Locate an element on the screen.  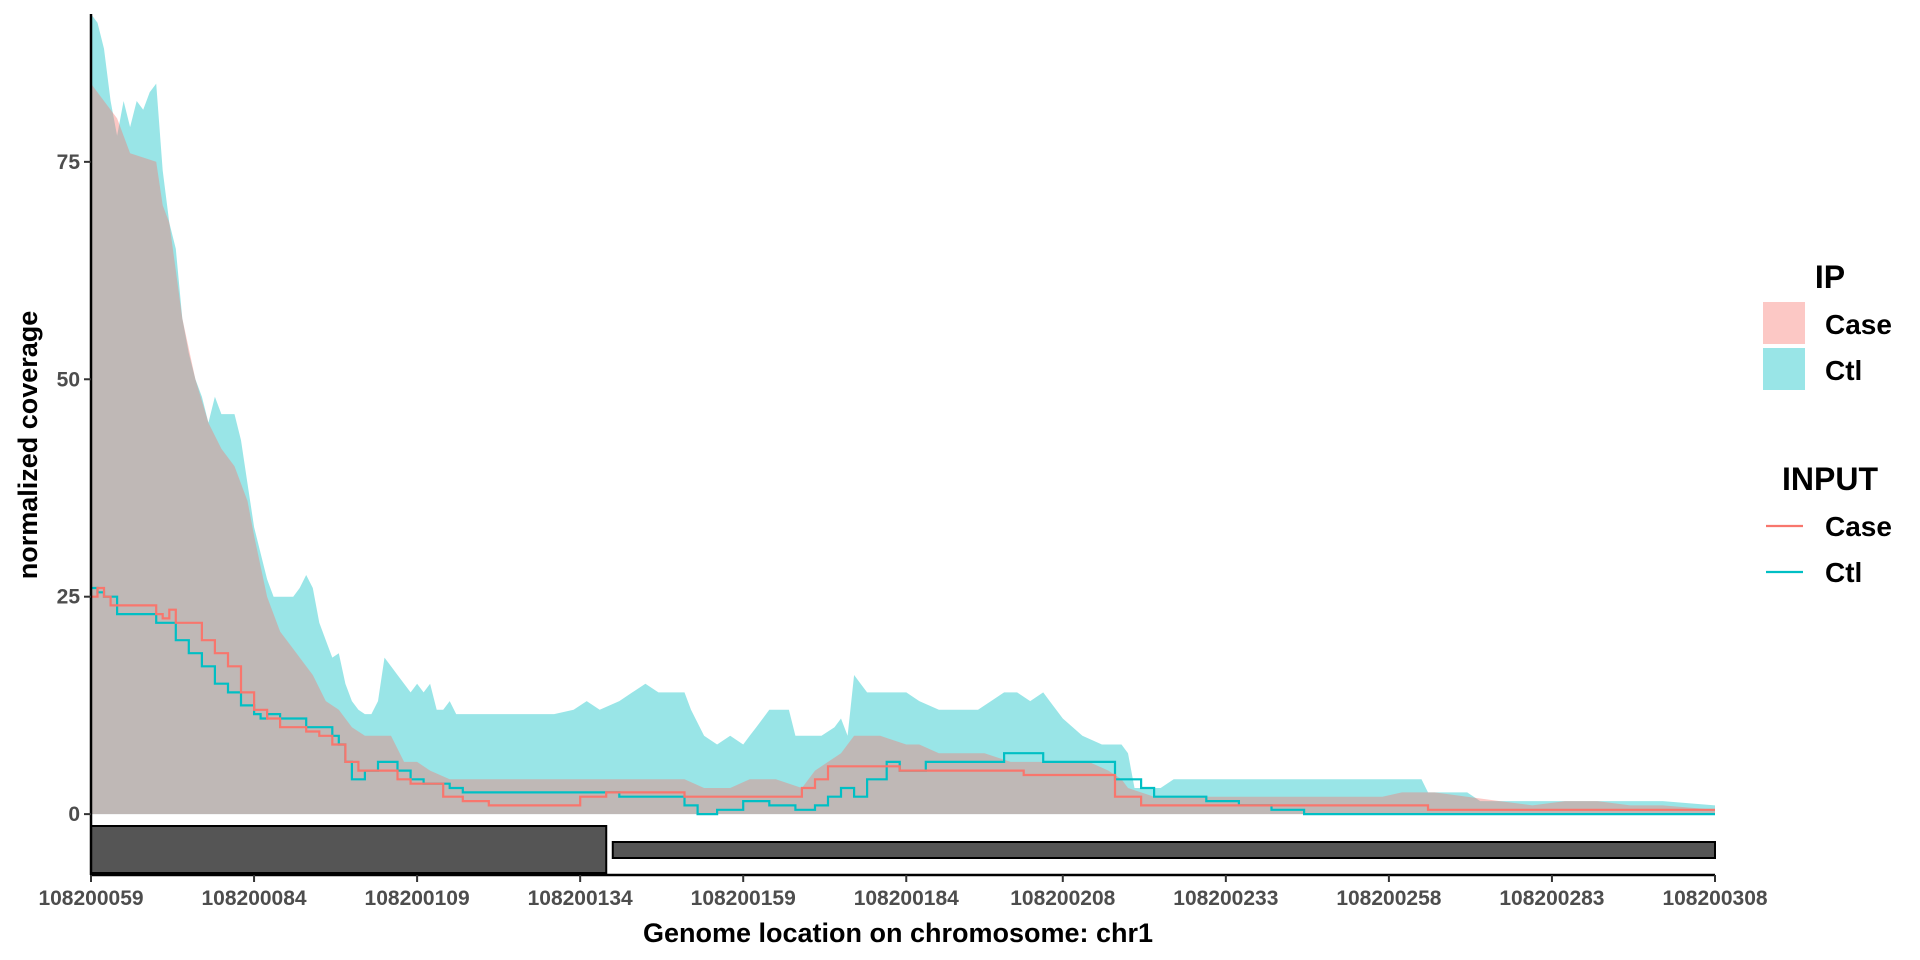
y-tick-label: 25 is located at coordinates (69, 597).